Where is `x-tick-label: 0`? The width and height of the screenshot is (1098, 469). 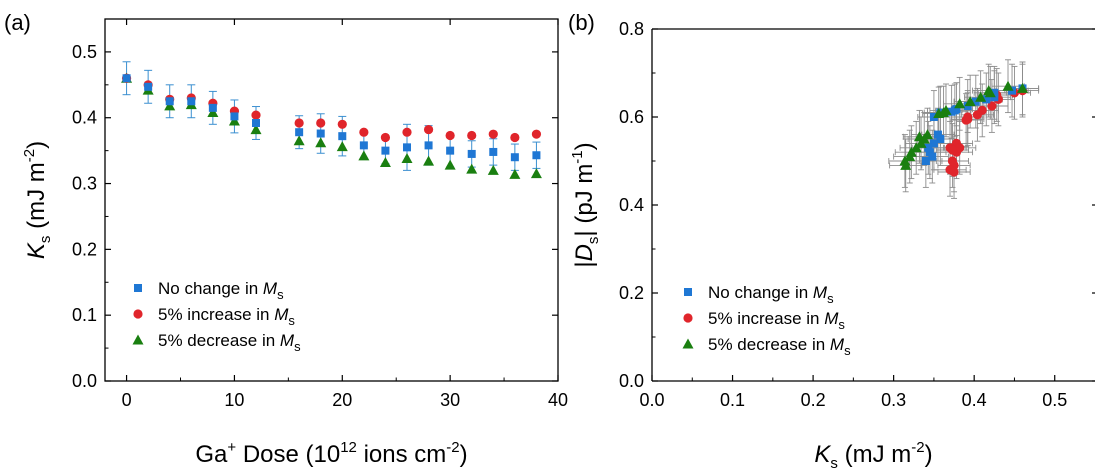 x-tick-label: 0 is located at coordinates (127, 400).